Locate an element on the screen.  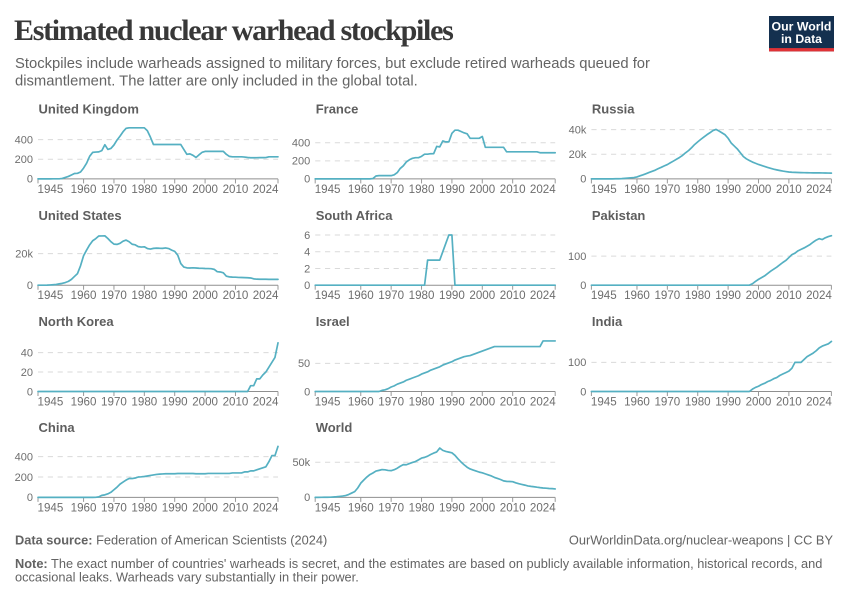
svg-text: India is located at coordinates (607, 321).